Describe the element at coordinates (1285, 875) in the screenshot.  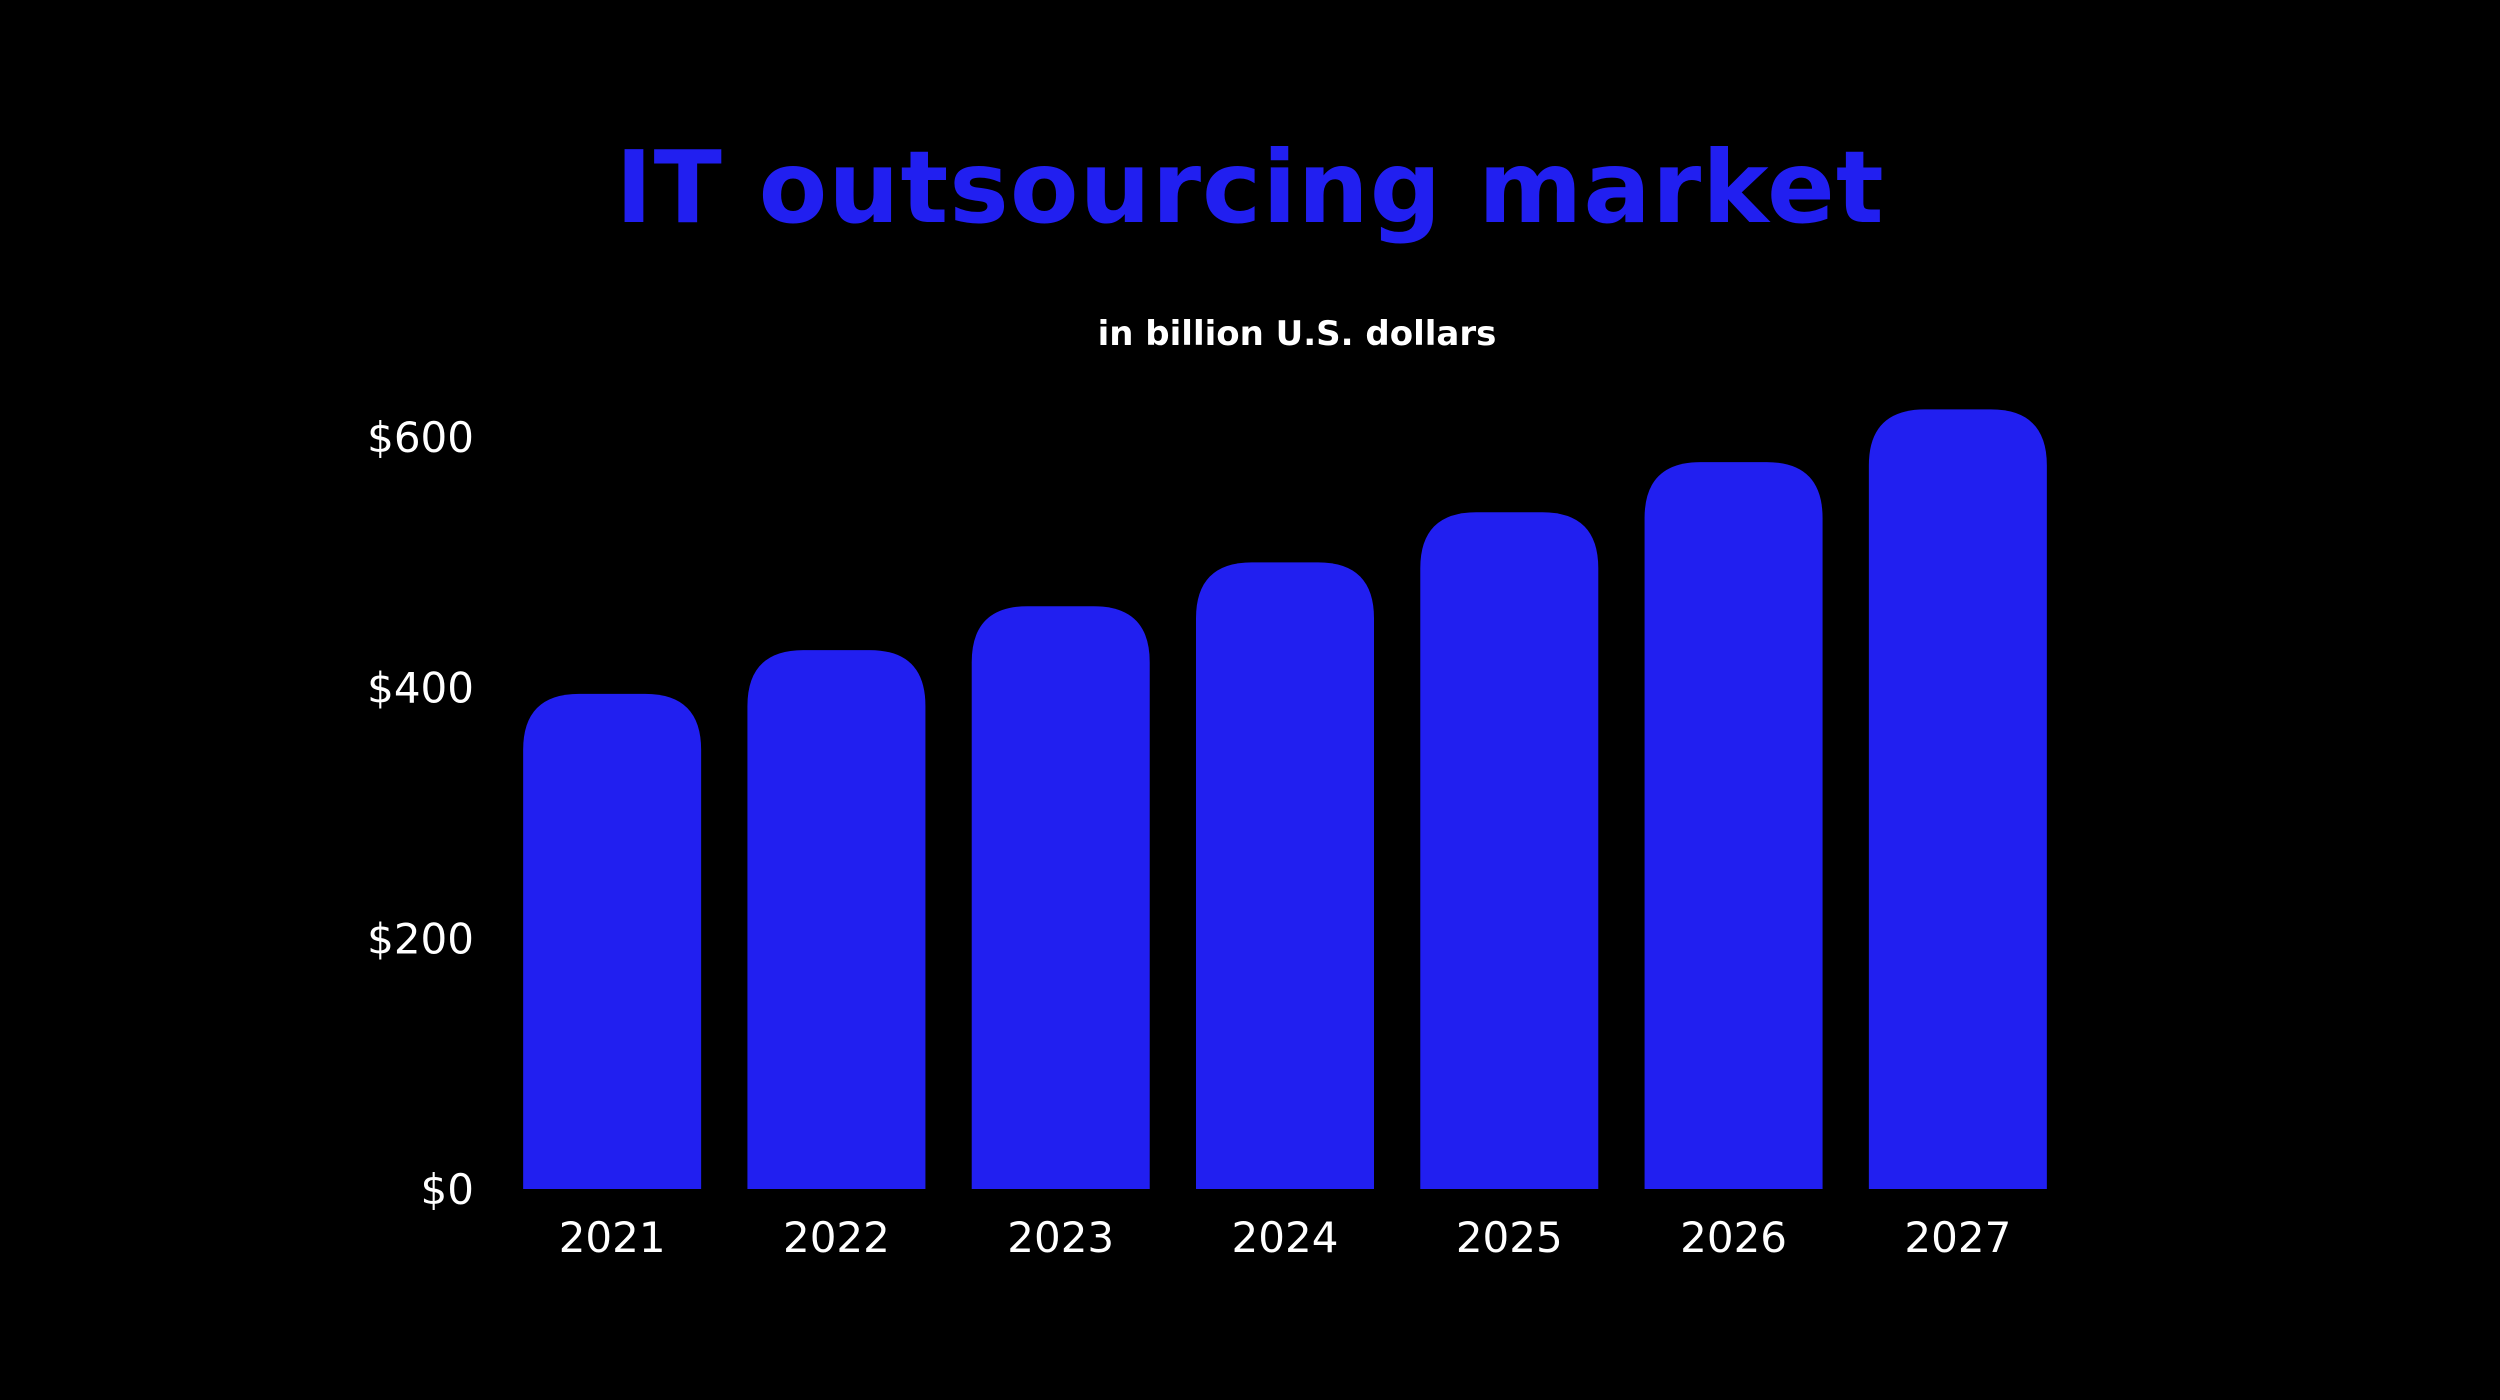
I see `bar-2024` at that location.